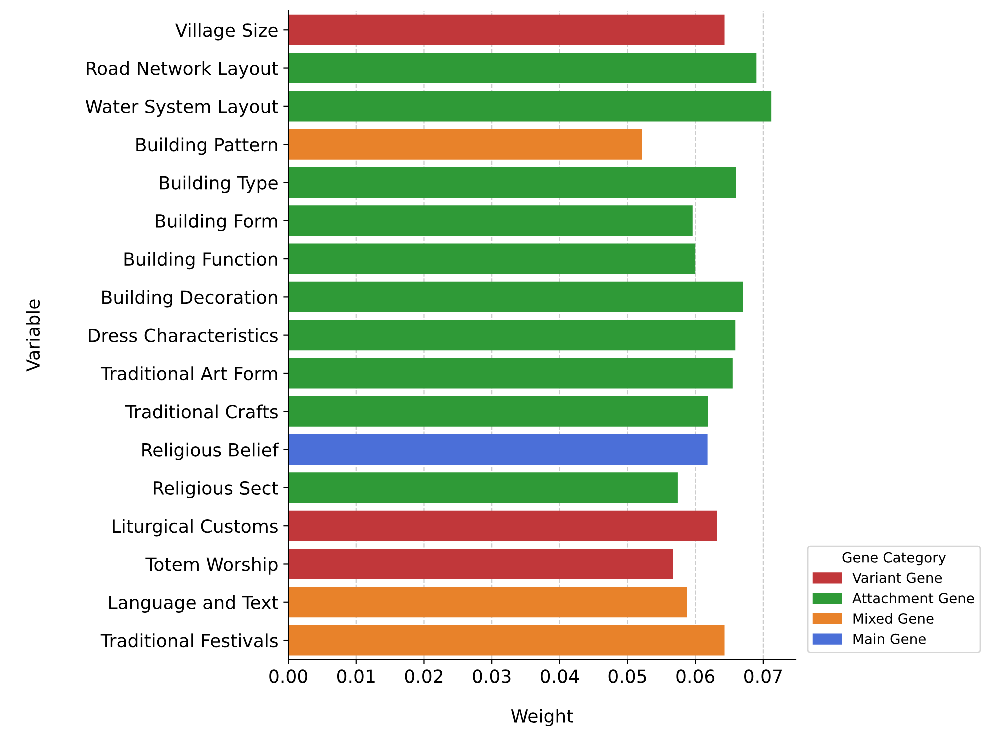 The height and width of the screenshot is (737, 995). I want to click on x-tick-label: 0.02, so click(424, 677).